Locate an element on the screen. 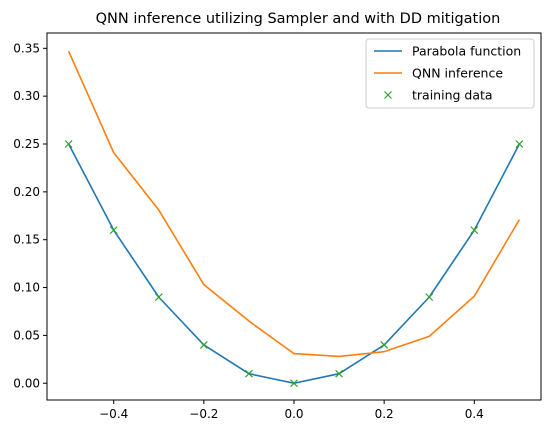 Image resolution: width=556 pixels, height=435 pixels. x-axis: −0.4 −0.2 0.0 0.2 0.4 is located at coordinates (291, 410).